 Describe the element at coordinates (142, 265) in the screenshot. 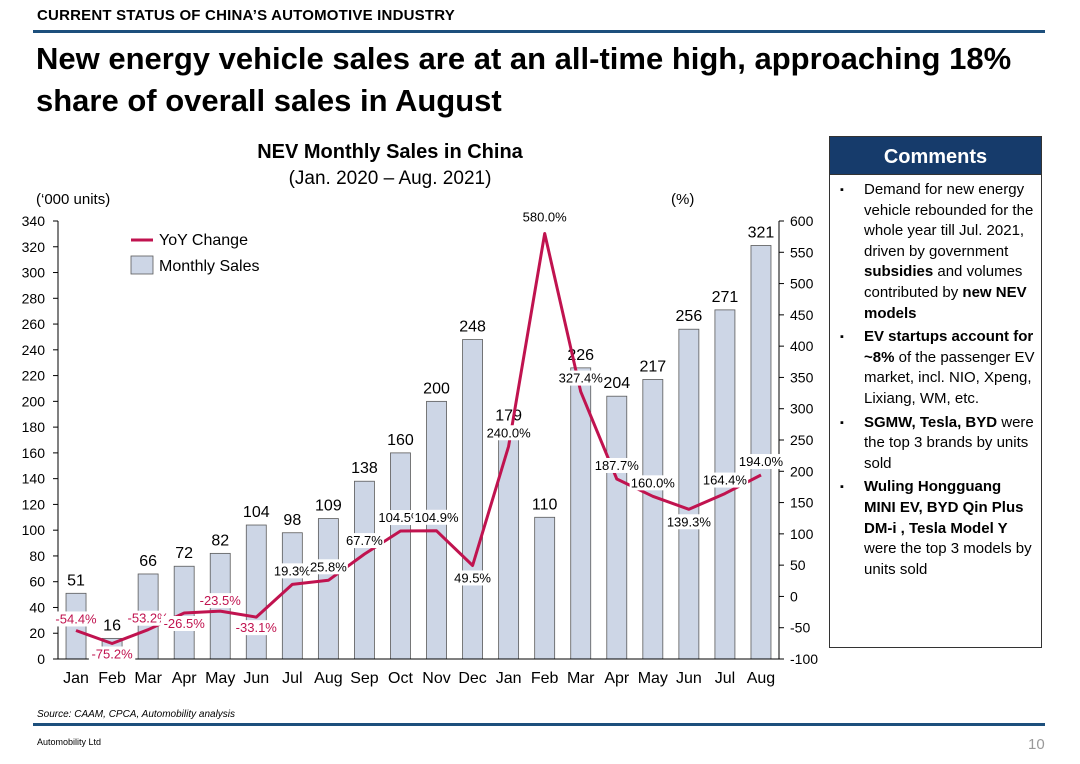

I see `legend-bar-swatch` at that location.